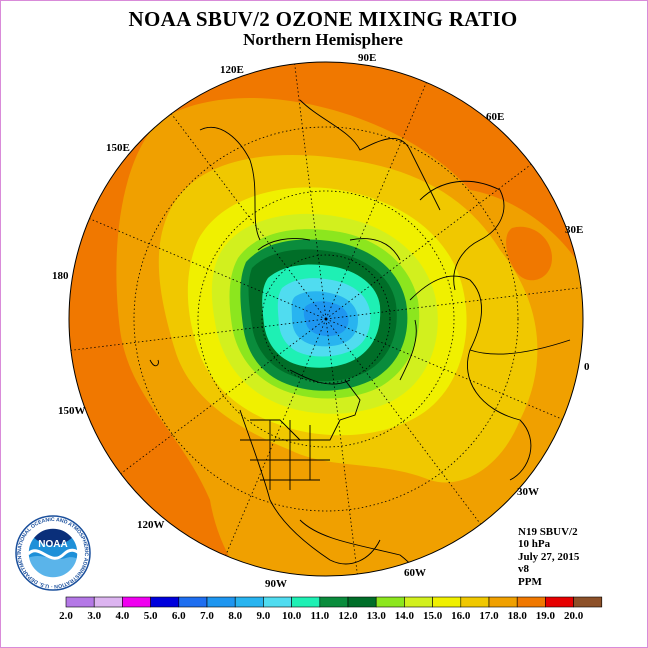 The width and height of the screenshot is (648, 648). What do you see at coordinates (518, 616) in the screenshot?
I see `colorbar-tick-label: 18.0` at bounding box center [518, 616].